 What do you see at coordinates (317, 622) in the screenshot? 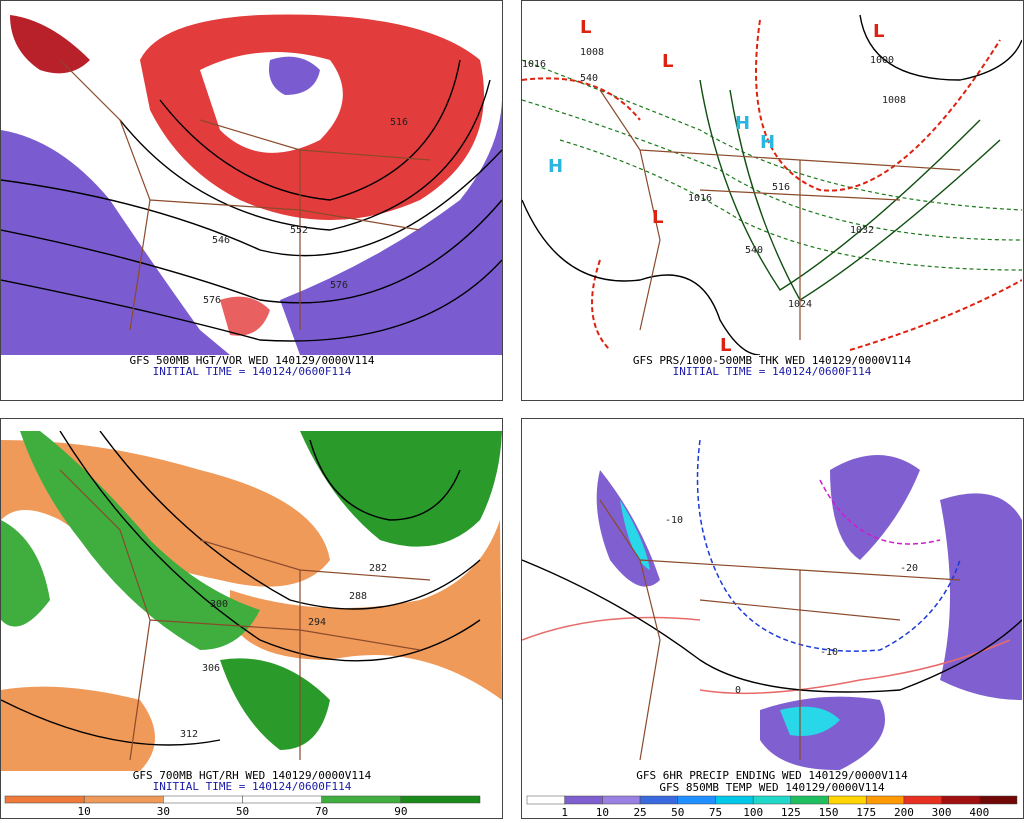
I see `contour-label: 294` at bounding box center [317, 622].